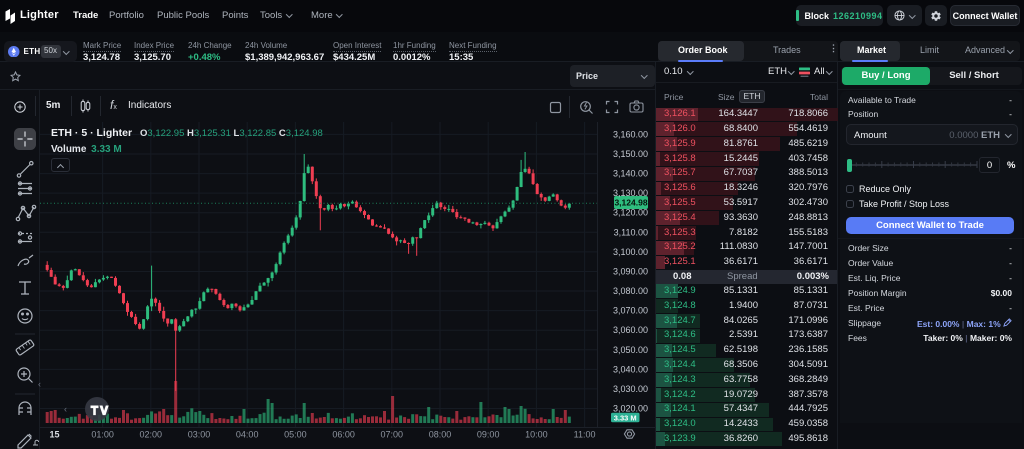  I want to click on svg-text: 10:00, so click(536, 435).